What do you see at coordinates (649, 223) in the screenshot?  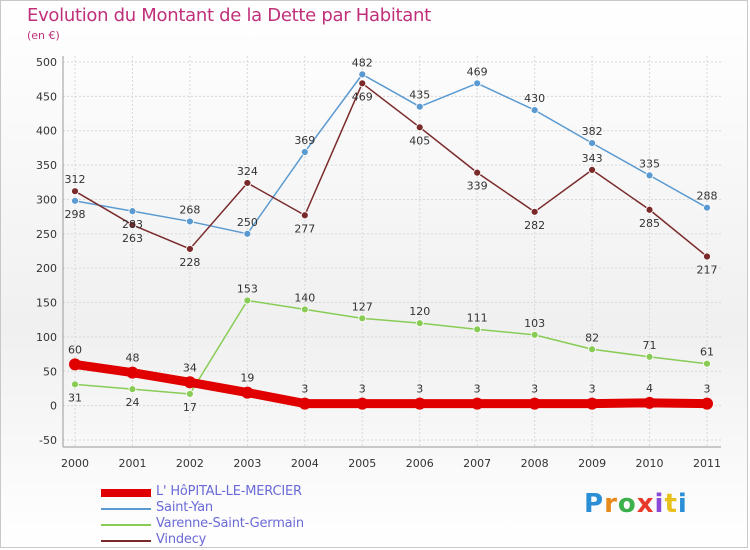 I see `data-label: 285` at bounding box center [649, 223].